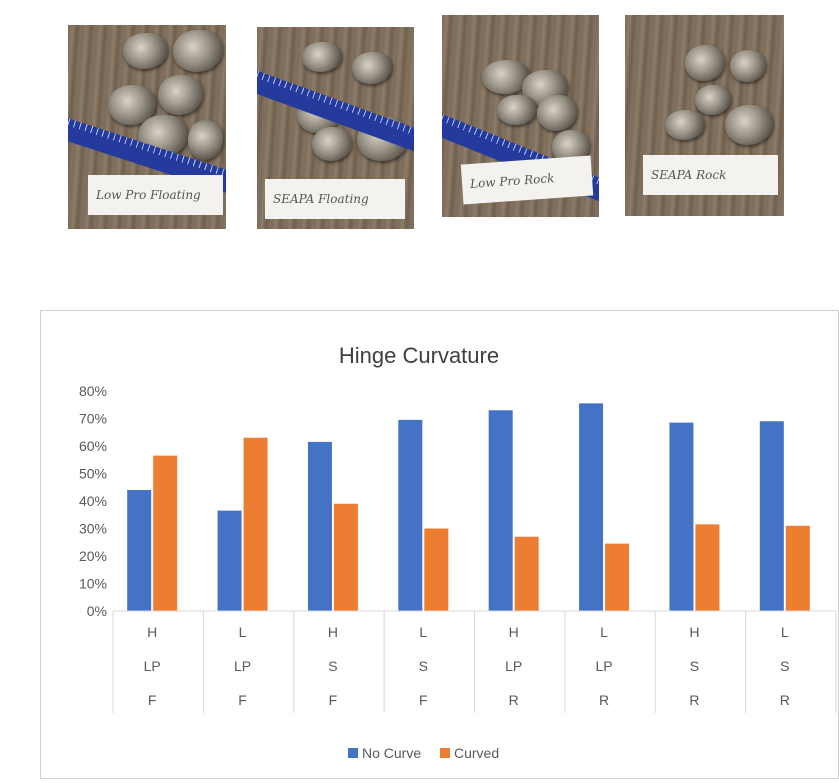 This screenshot has height=783, width=839. Describe the element at coordinates (335, 128) in the screenshot. I see `photo-seapa-floating: SEAPA Floating` at that location.